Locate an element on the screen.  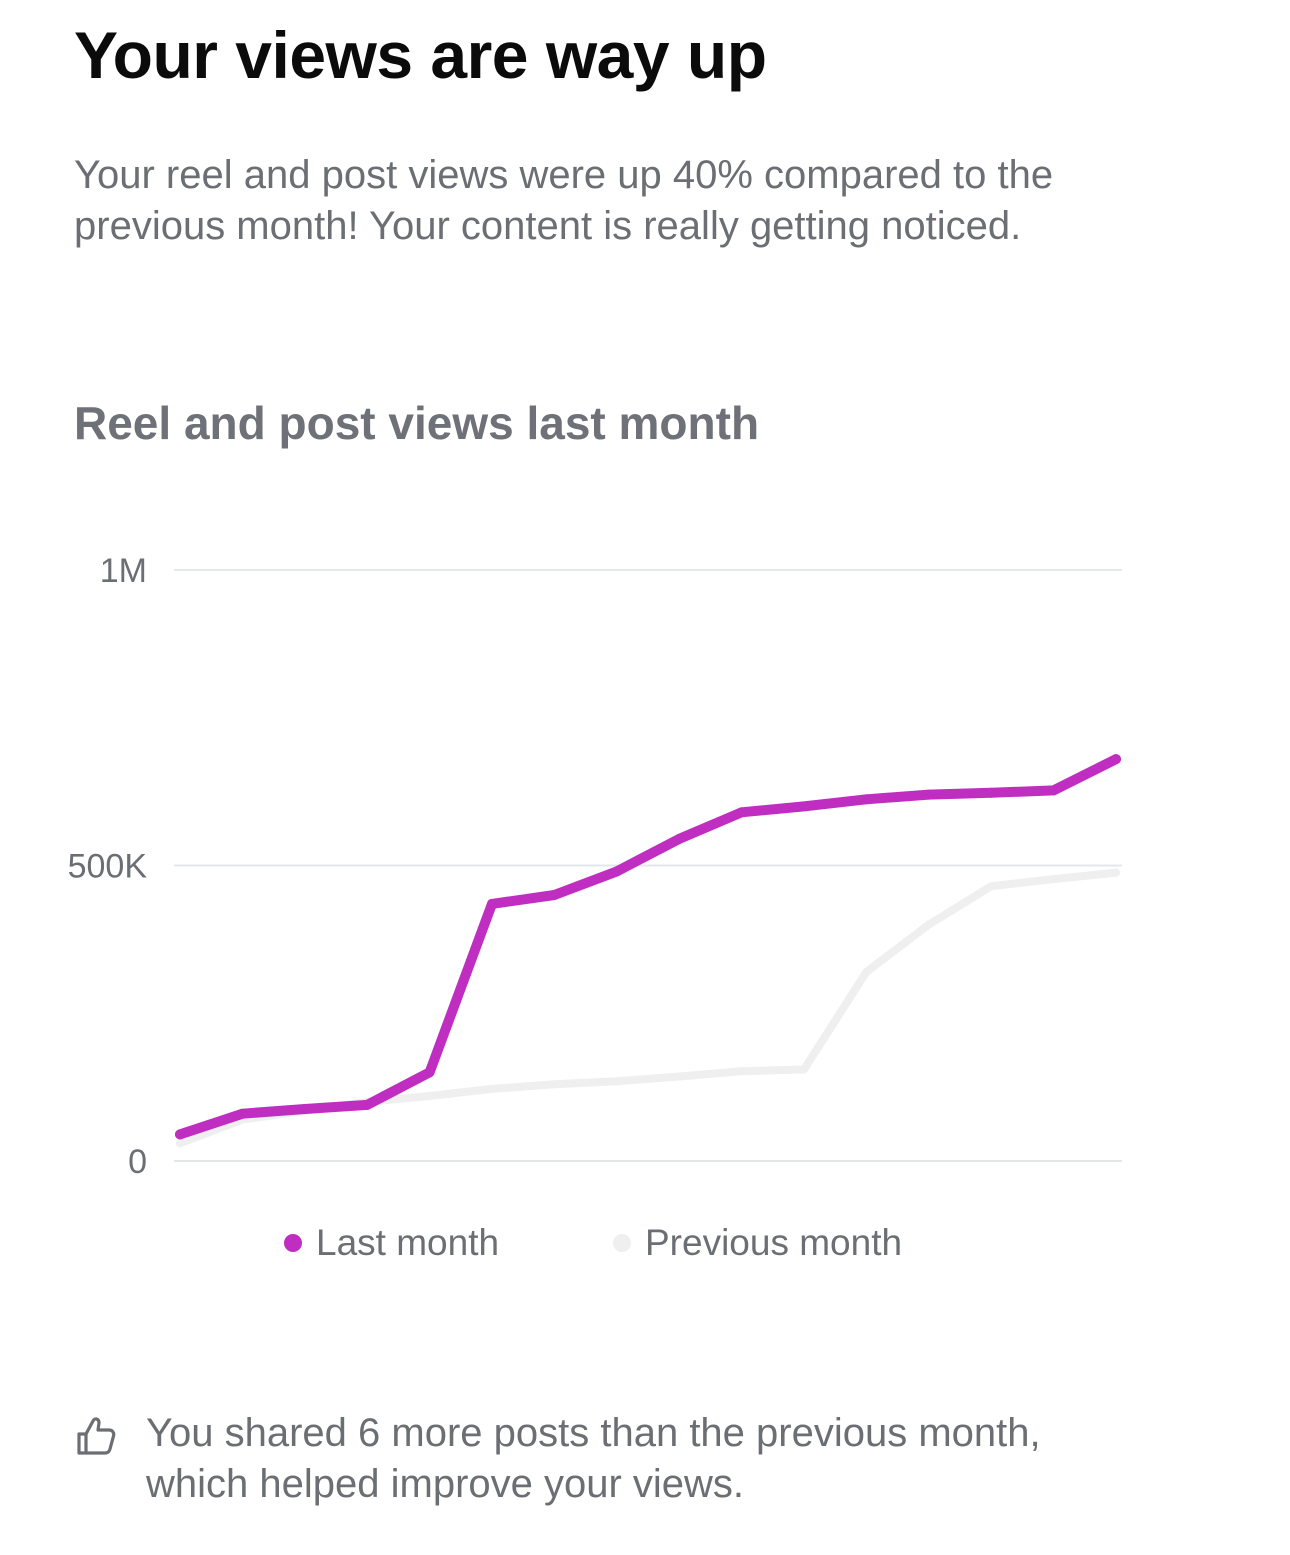
y-tick-label-500k: 500K is located at coordinates (108, 867).